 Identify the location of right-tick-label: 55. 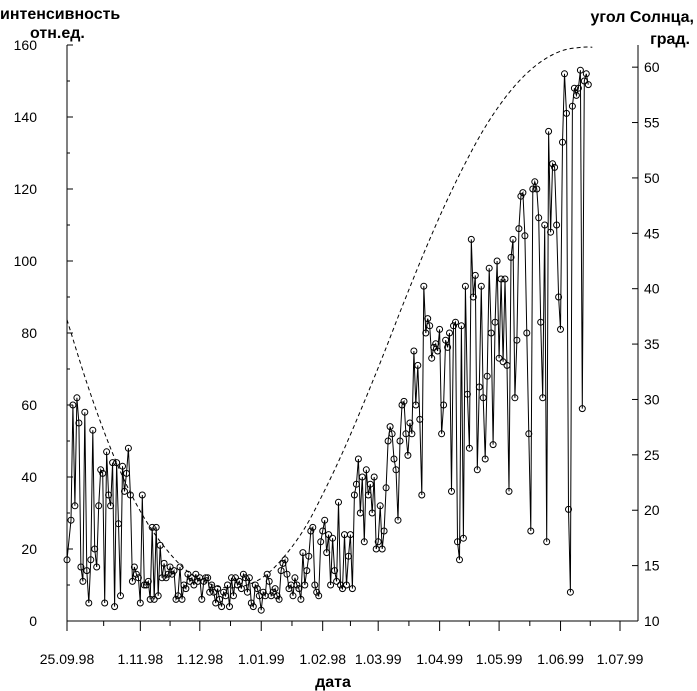
(652, 123).